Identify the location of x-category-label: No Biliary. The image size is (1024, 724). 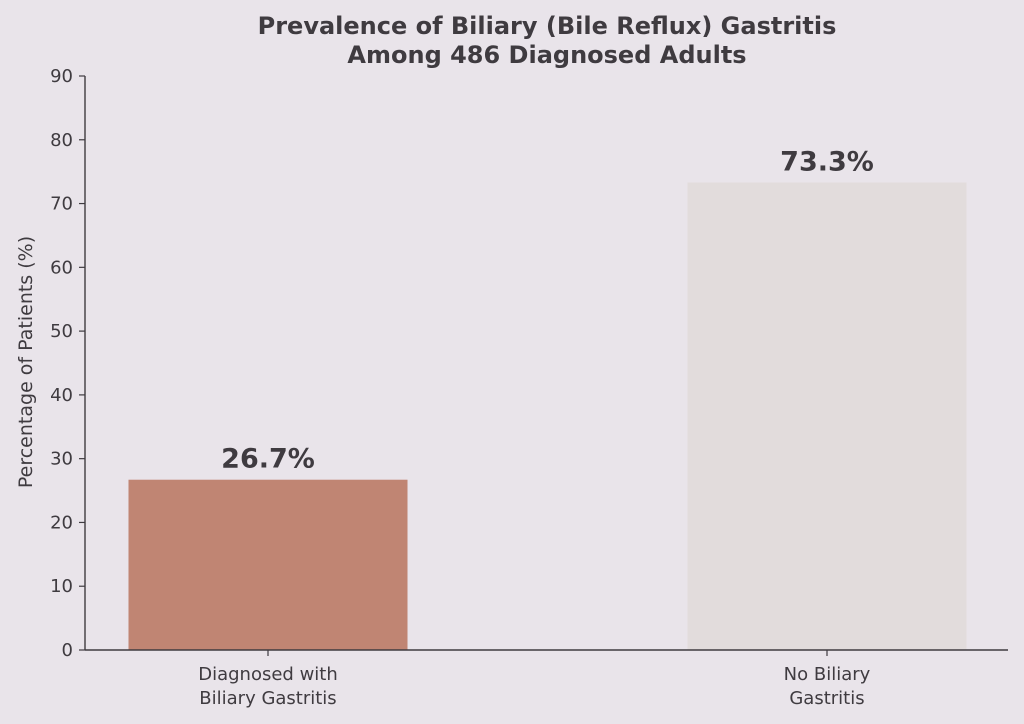
(827, 674).